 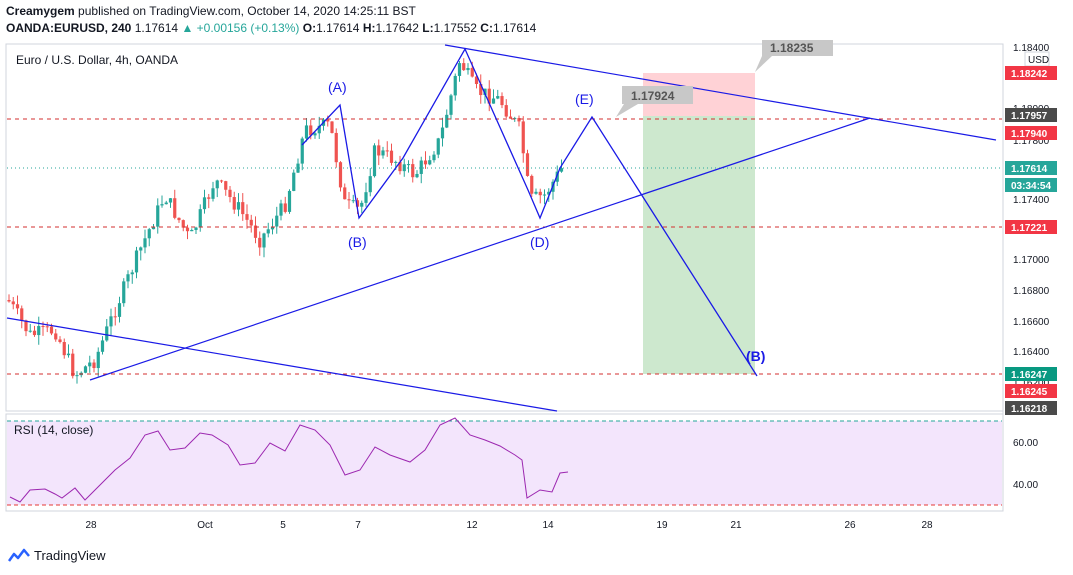 What do you see at coordinates (514, 28) in the screenshot?
I see `close-value: 1.17614` at bounding box center [514, 28].